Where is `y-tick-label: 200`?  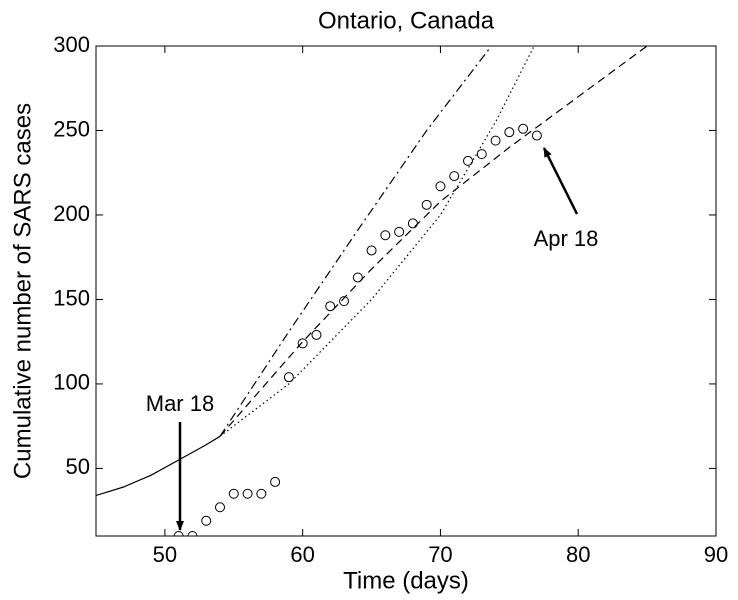 y-tick-label: 200 is located at coordinates (71, 213).